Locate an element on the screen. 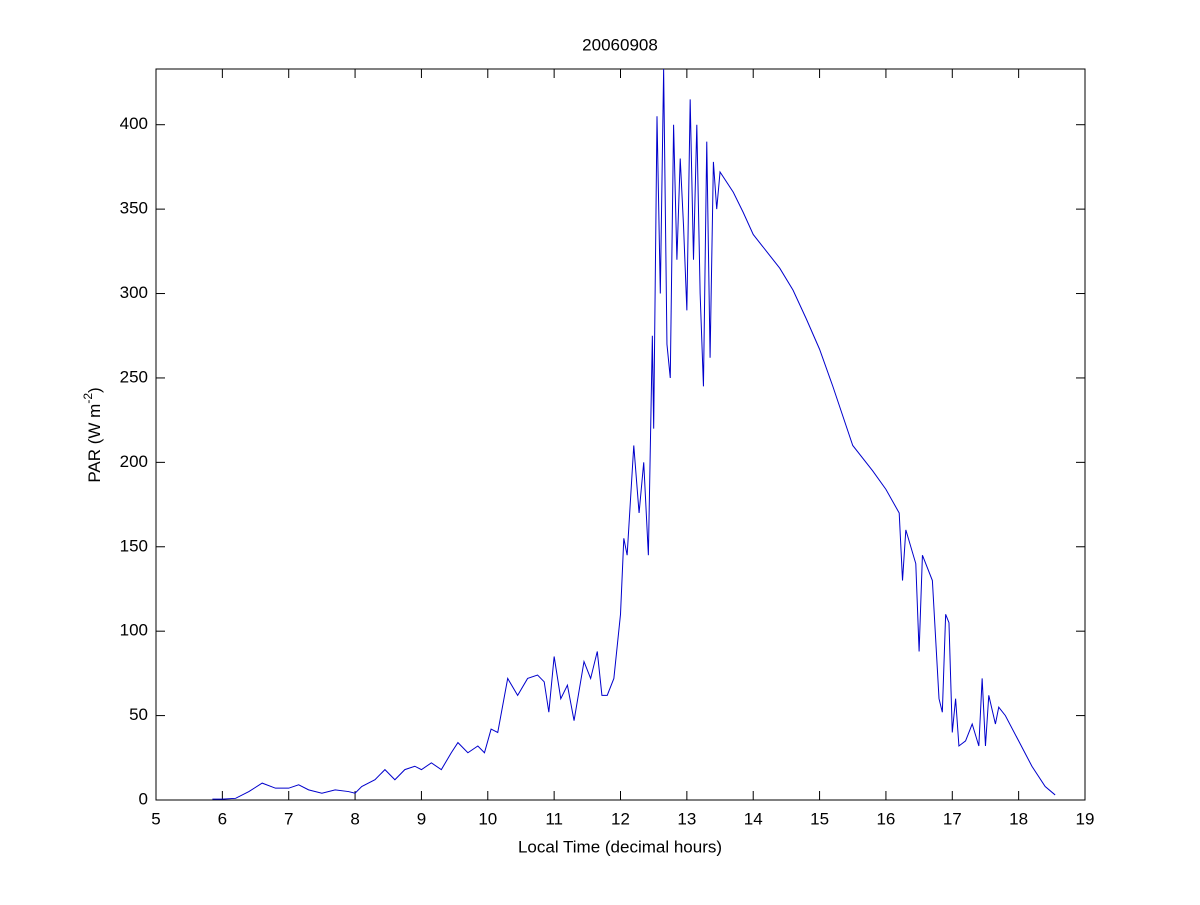 This screenshot has height=905, width=1200. x-tick-label: 11 is located at coordinates (554, 818).